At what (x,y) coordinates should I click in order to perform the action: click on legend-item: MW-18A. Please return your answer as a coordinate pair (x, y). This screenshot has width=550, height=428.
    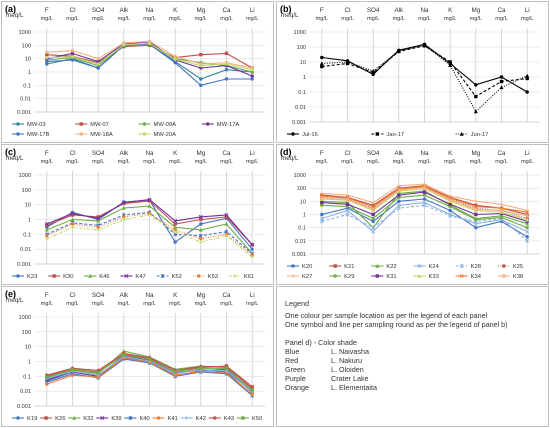
    Looking at the image, I should click on (94, 135).